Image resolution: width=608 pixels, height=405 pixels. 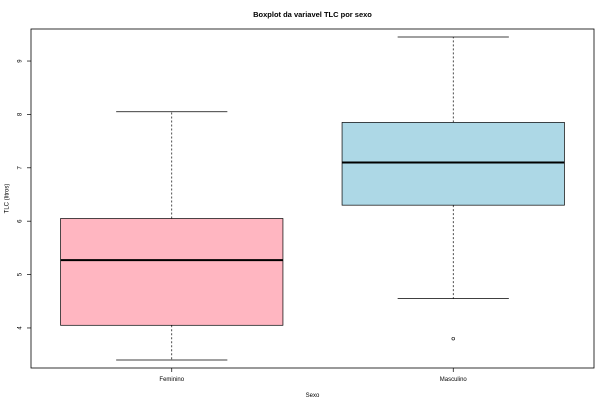 What do you see at coordinates (21, 274) in the screenshot?
I see `y-tick-label: 5` at bounding box center [21, 274].